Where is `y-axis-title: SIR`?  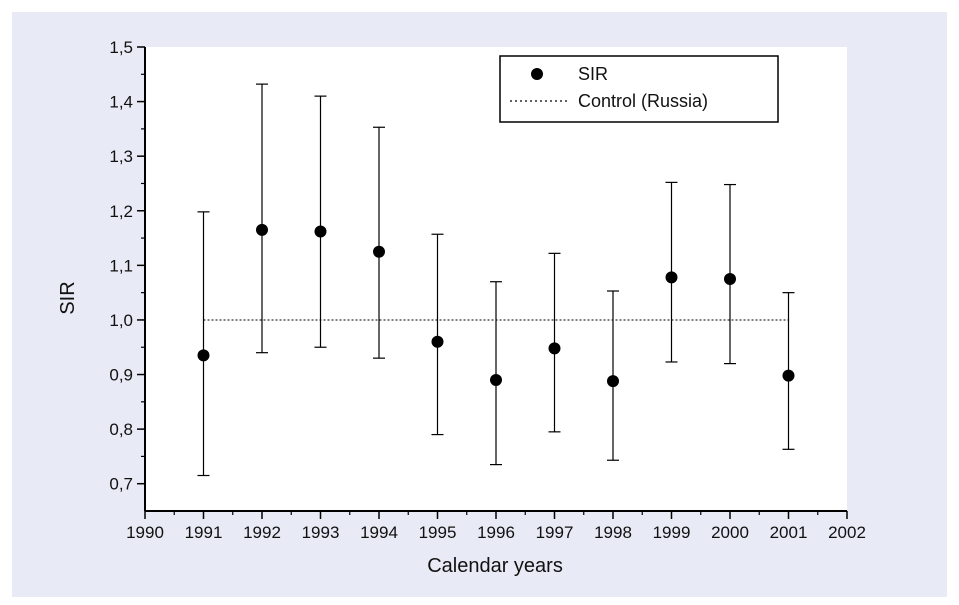
y-axis-title: SIR is located at coordinates (68, 297).